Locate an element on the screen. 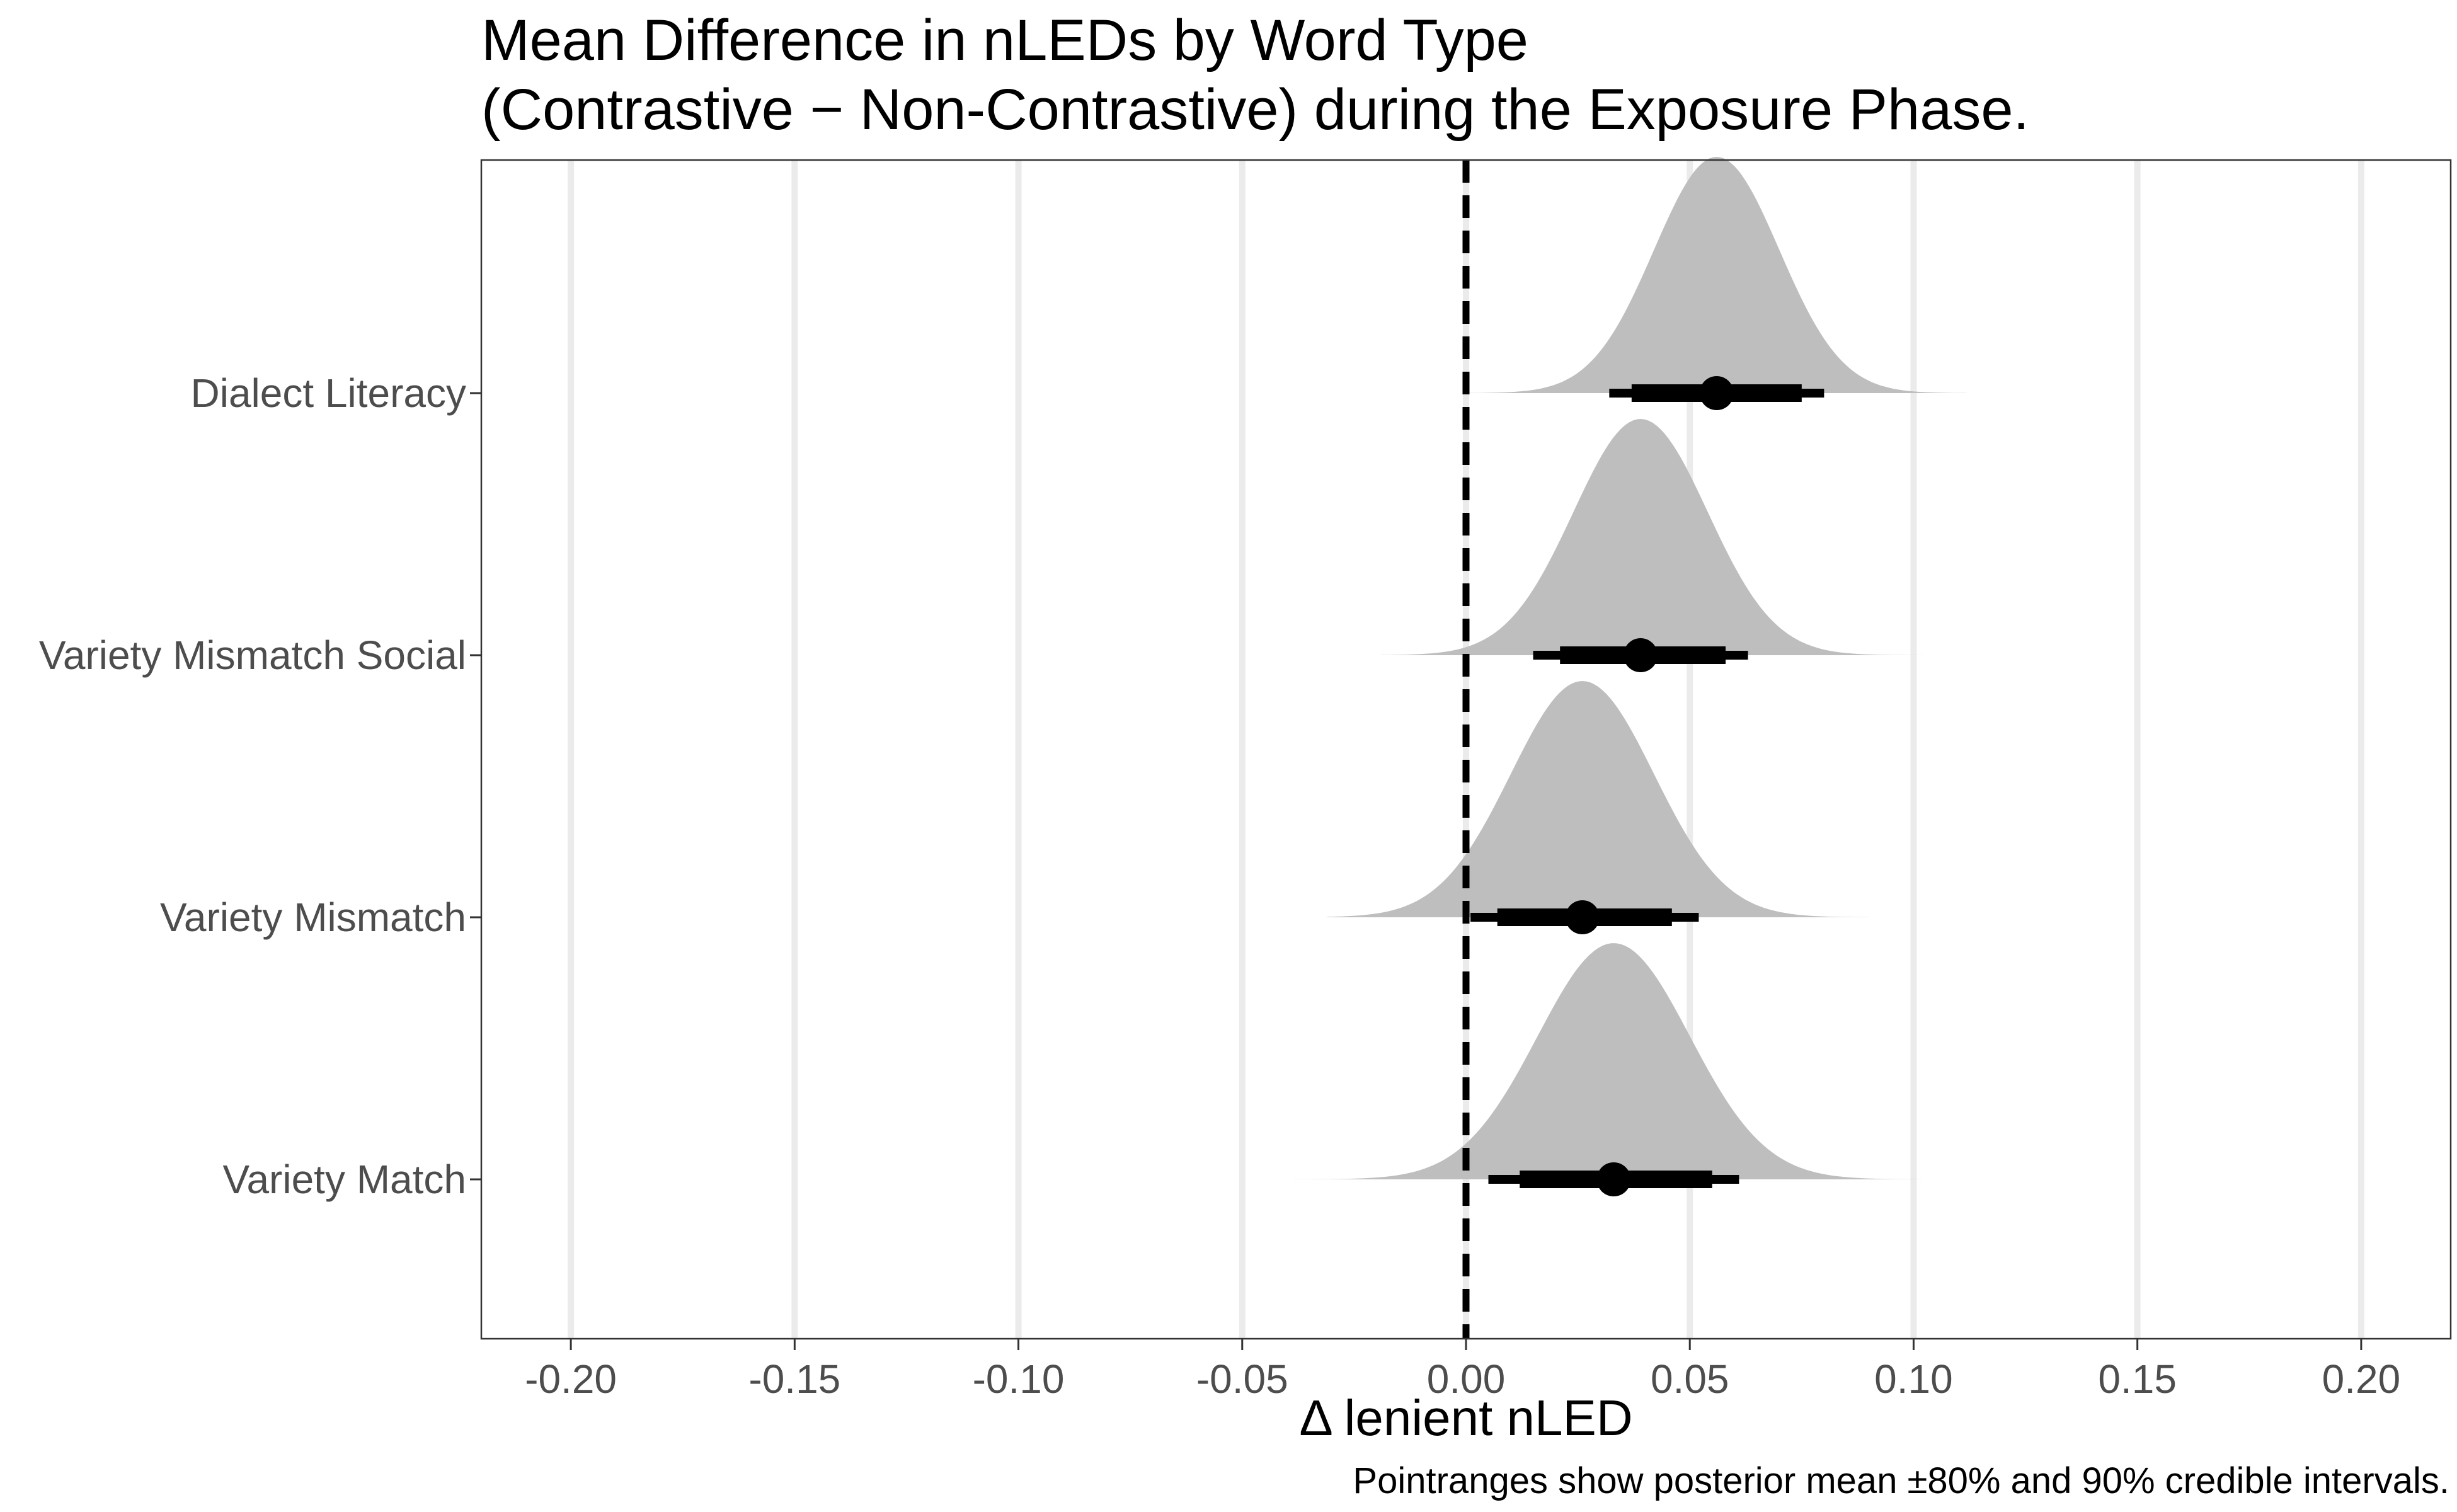 Image resolution: width=2457 pixels, height=1512 pixels. interval-layer is located at coordinates (1647, 786).